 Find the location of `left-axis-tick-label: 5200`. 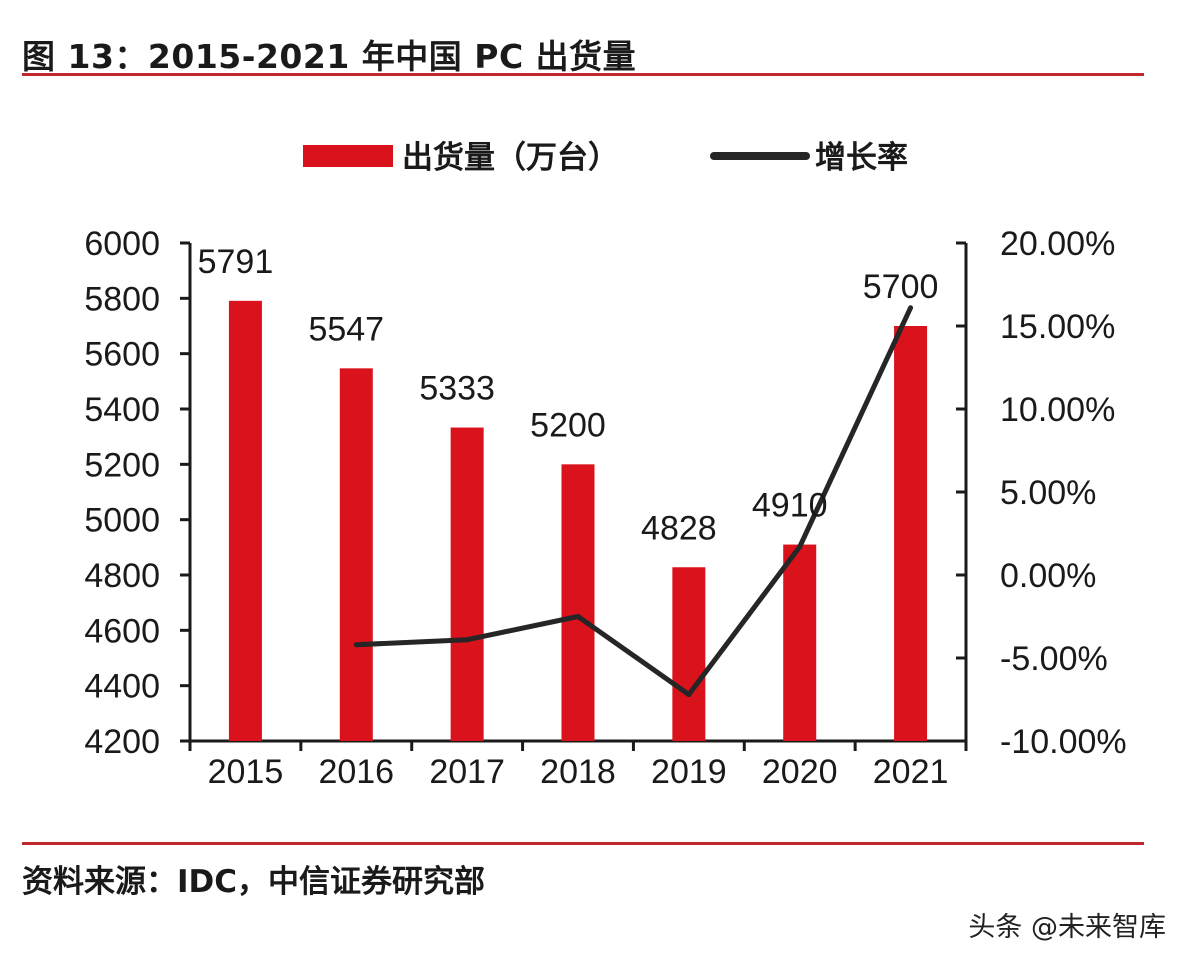

left-axis-tick-label: 5200 is located at coordinates (122, 465).